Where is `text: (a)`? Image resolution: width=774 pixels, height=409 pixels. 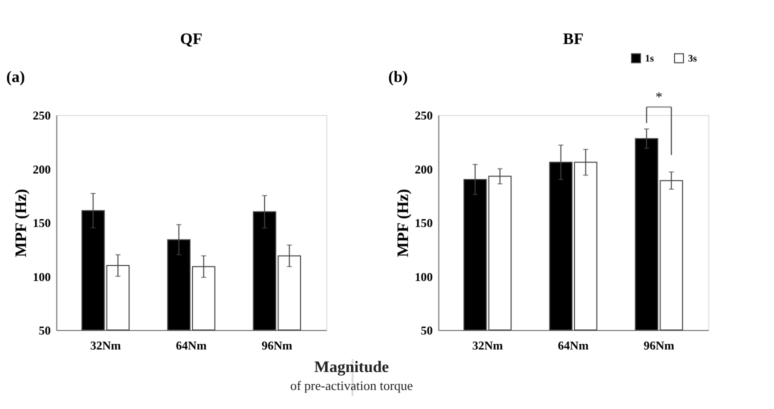 text: (a) is located at coordinates (15, 77).